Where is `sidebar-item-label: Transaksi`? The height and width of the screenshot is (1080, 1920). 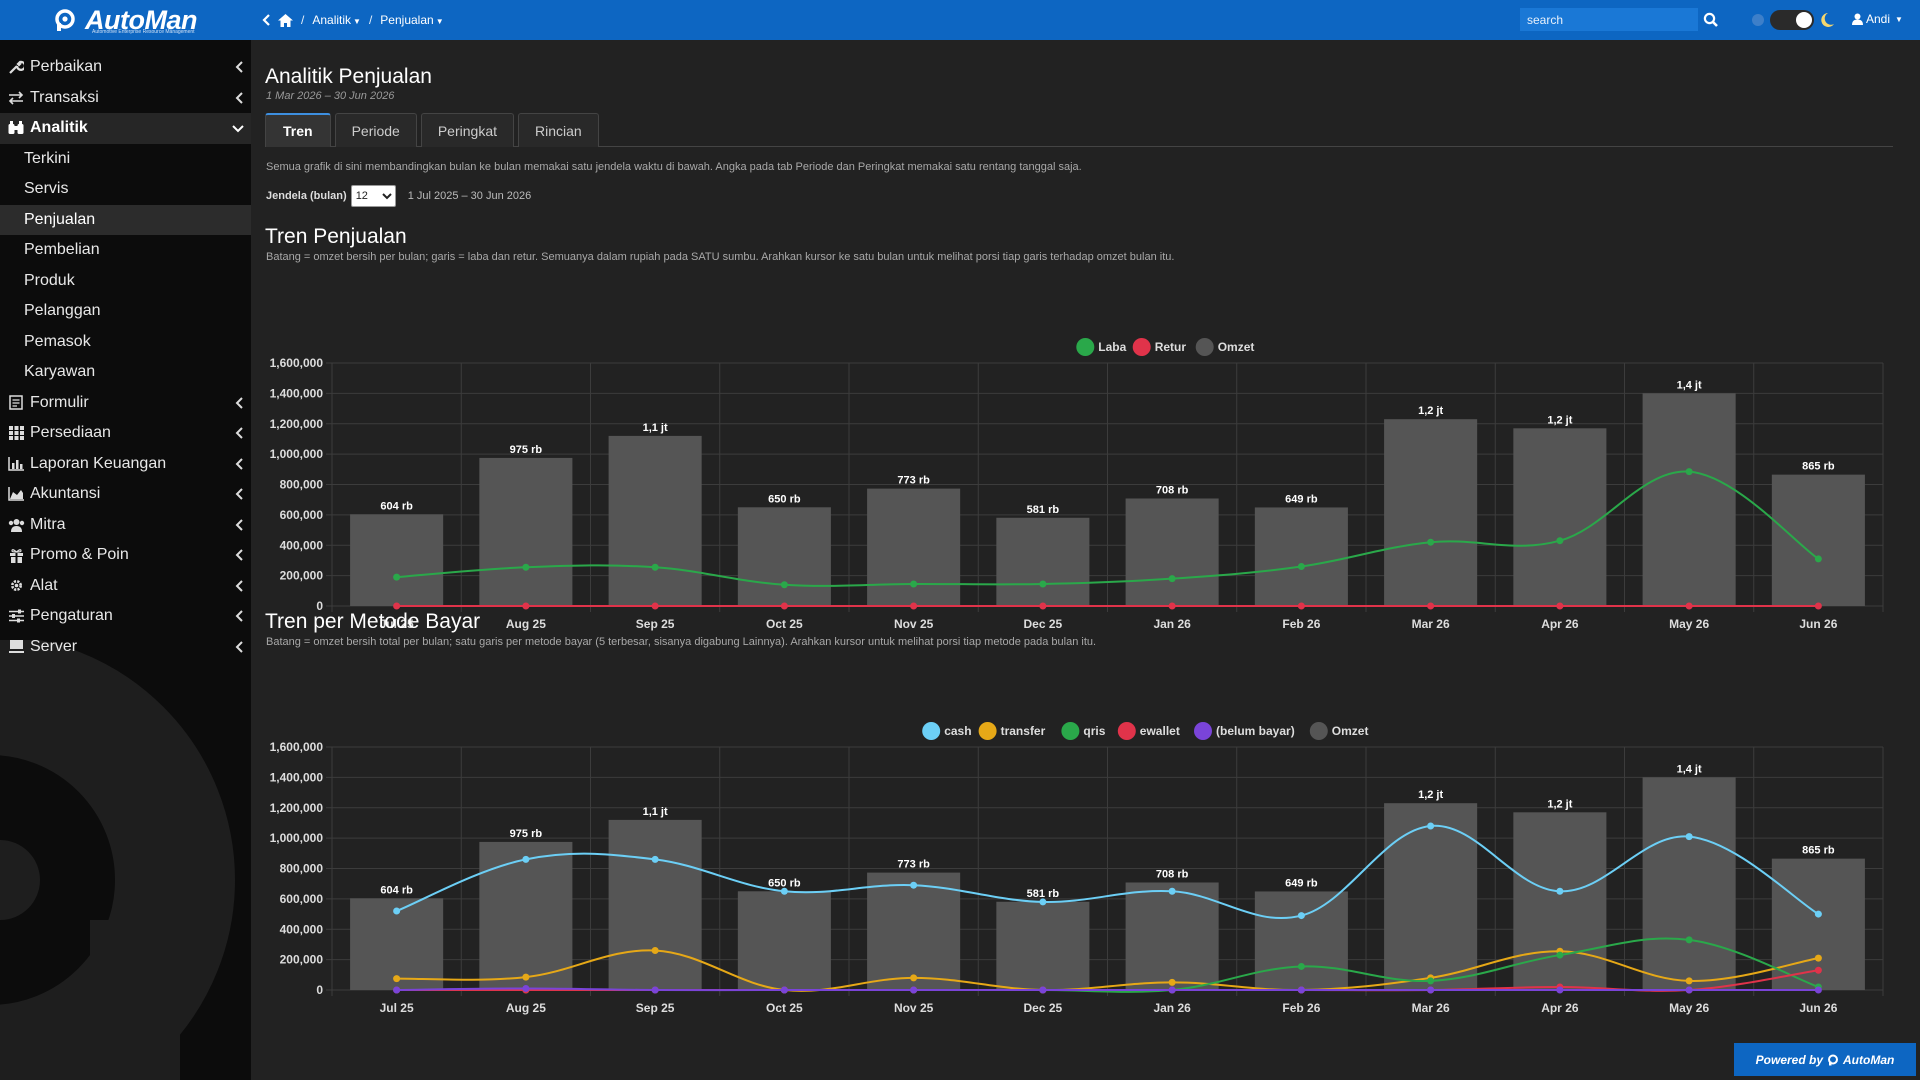
sidebar-item-label: Transaksi is located at coordinates (64, 97).